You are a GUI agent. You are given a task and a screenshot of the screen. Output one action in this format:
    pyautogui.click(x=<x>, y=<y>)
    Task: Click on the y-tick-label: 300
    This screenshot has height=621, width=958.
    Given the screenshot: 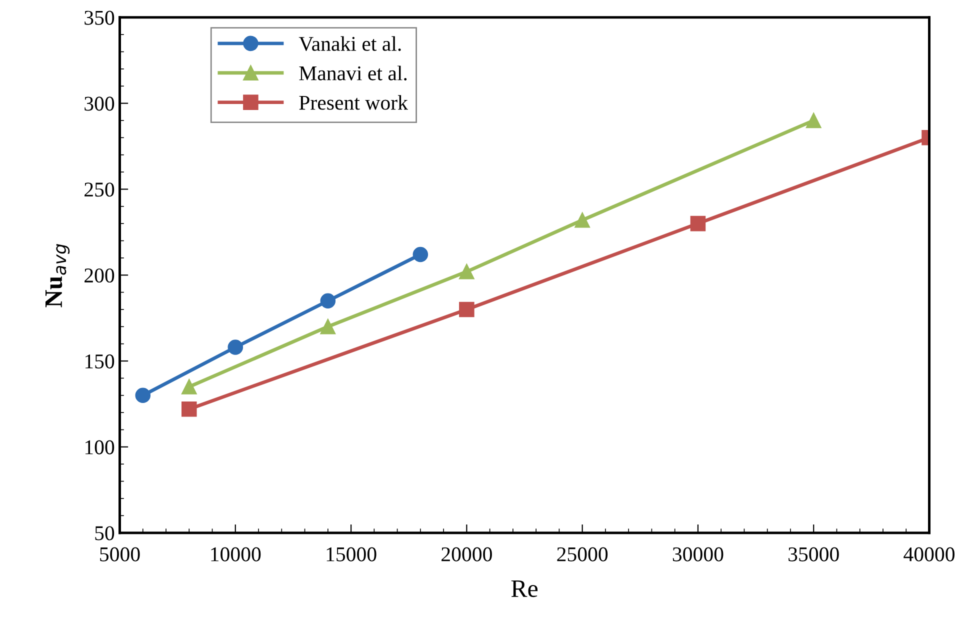 What is the action you would take?
    pyautogui.click(x=99, y=103)
    